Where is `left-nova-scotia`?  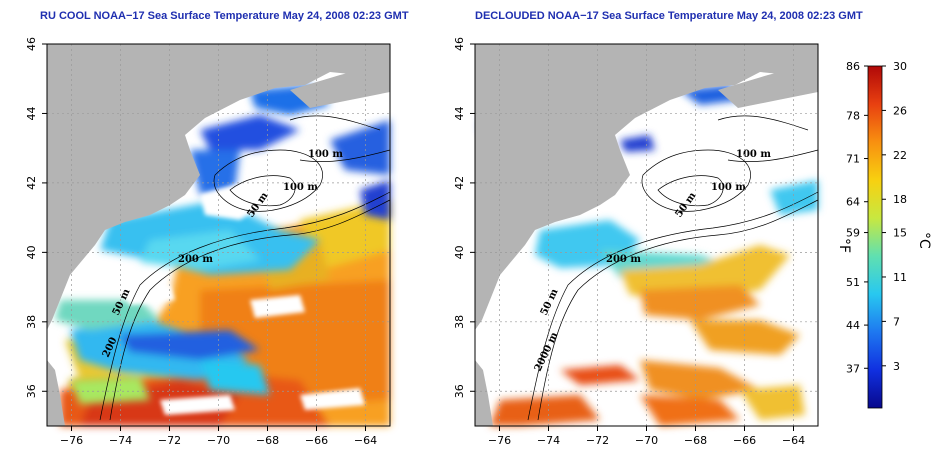 left-nova-scotia is located at coordinates (340, 85).